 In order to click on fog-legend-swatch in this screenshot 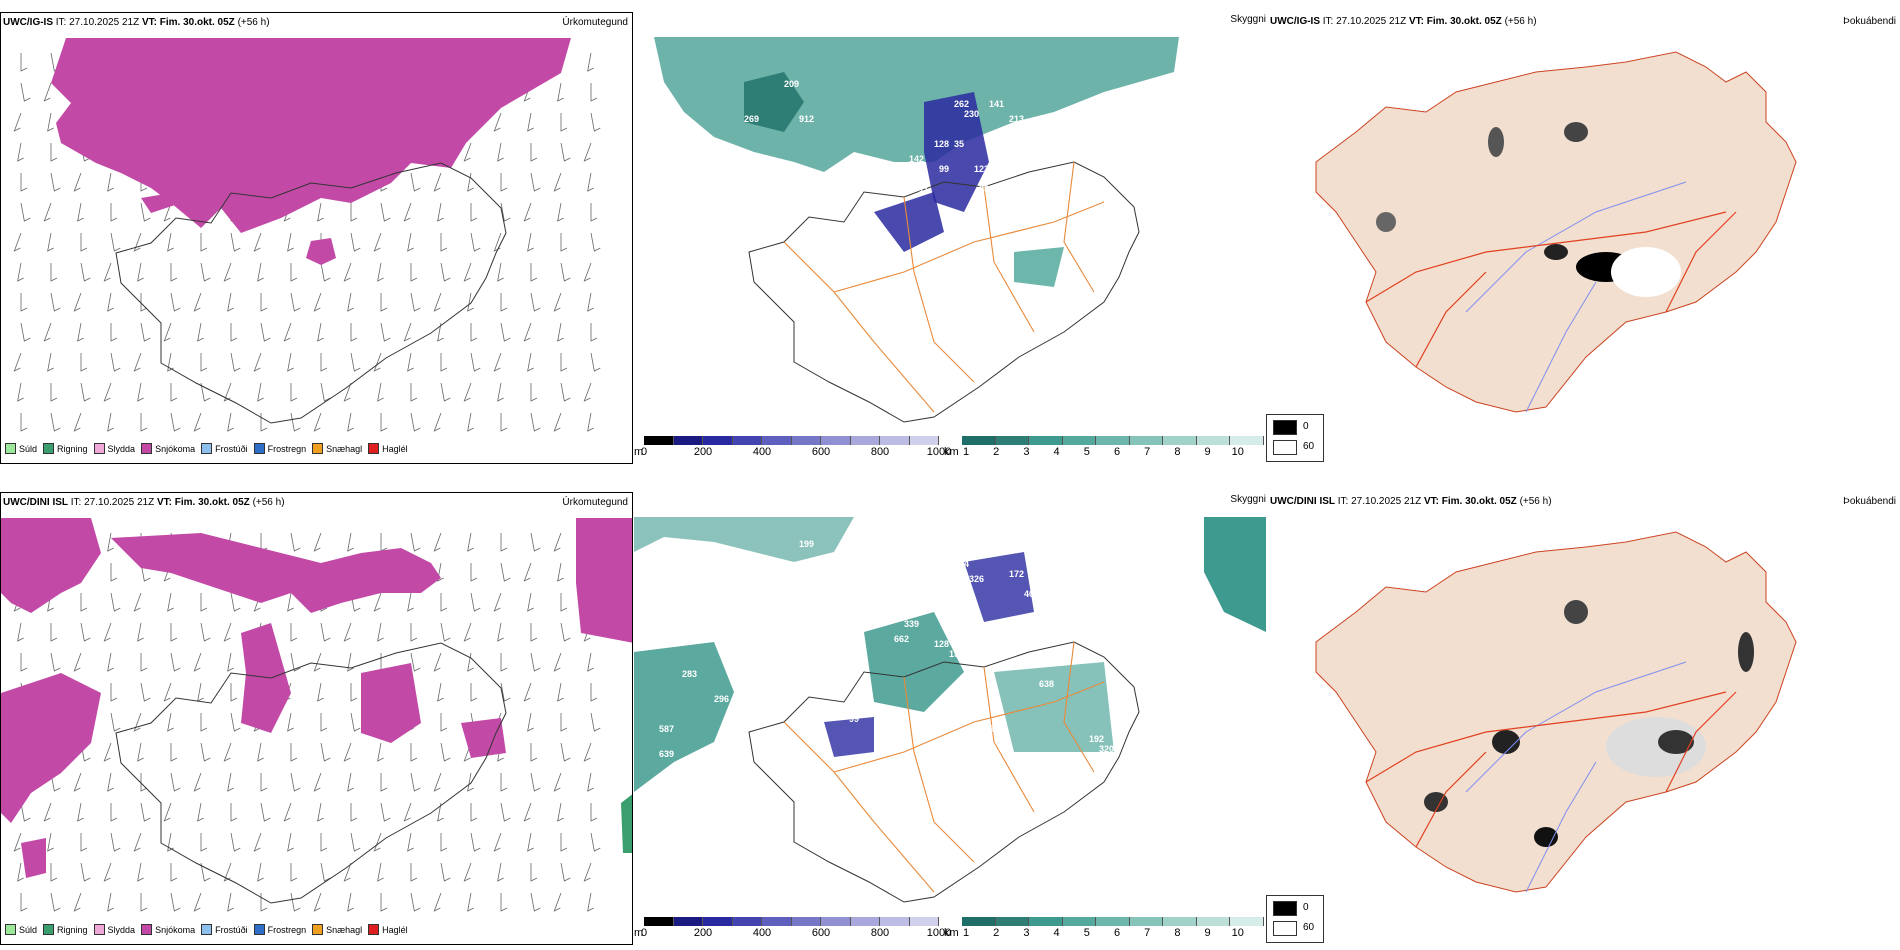, I will do `click(1285, 928)`.